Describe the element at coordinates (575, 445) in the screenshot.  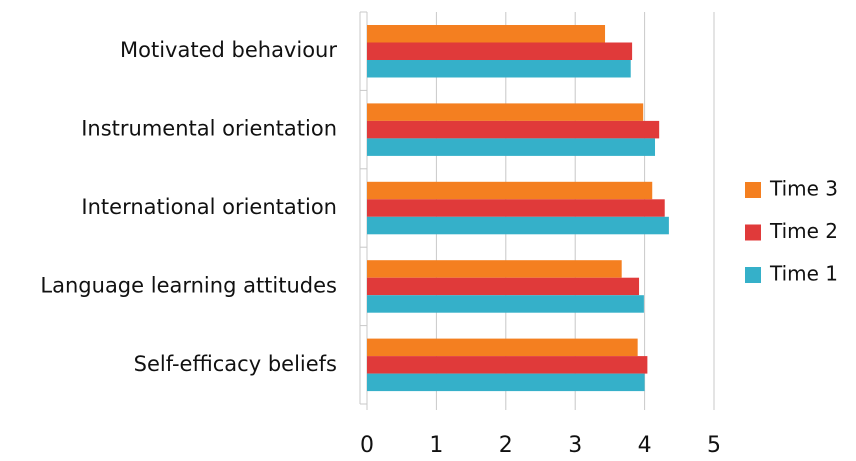
I see `x-tick-label: 3` at that location.